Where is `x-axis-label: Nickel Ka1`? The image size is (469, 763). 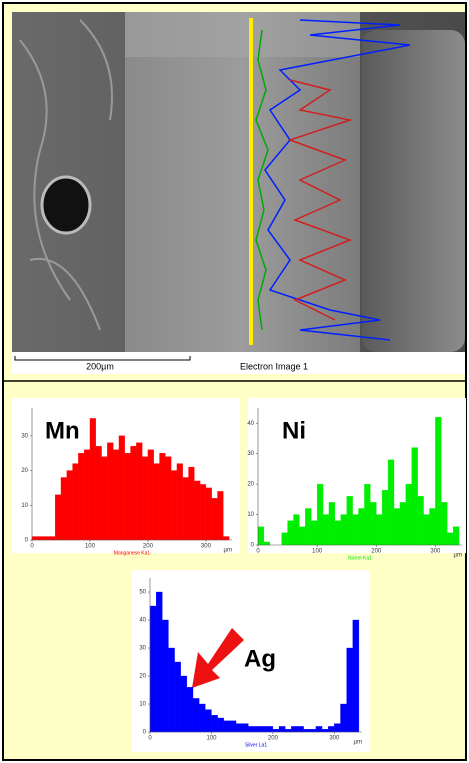
x-axis-label: Nickel Ka1 is located at coordinates (360, 558).